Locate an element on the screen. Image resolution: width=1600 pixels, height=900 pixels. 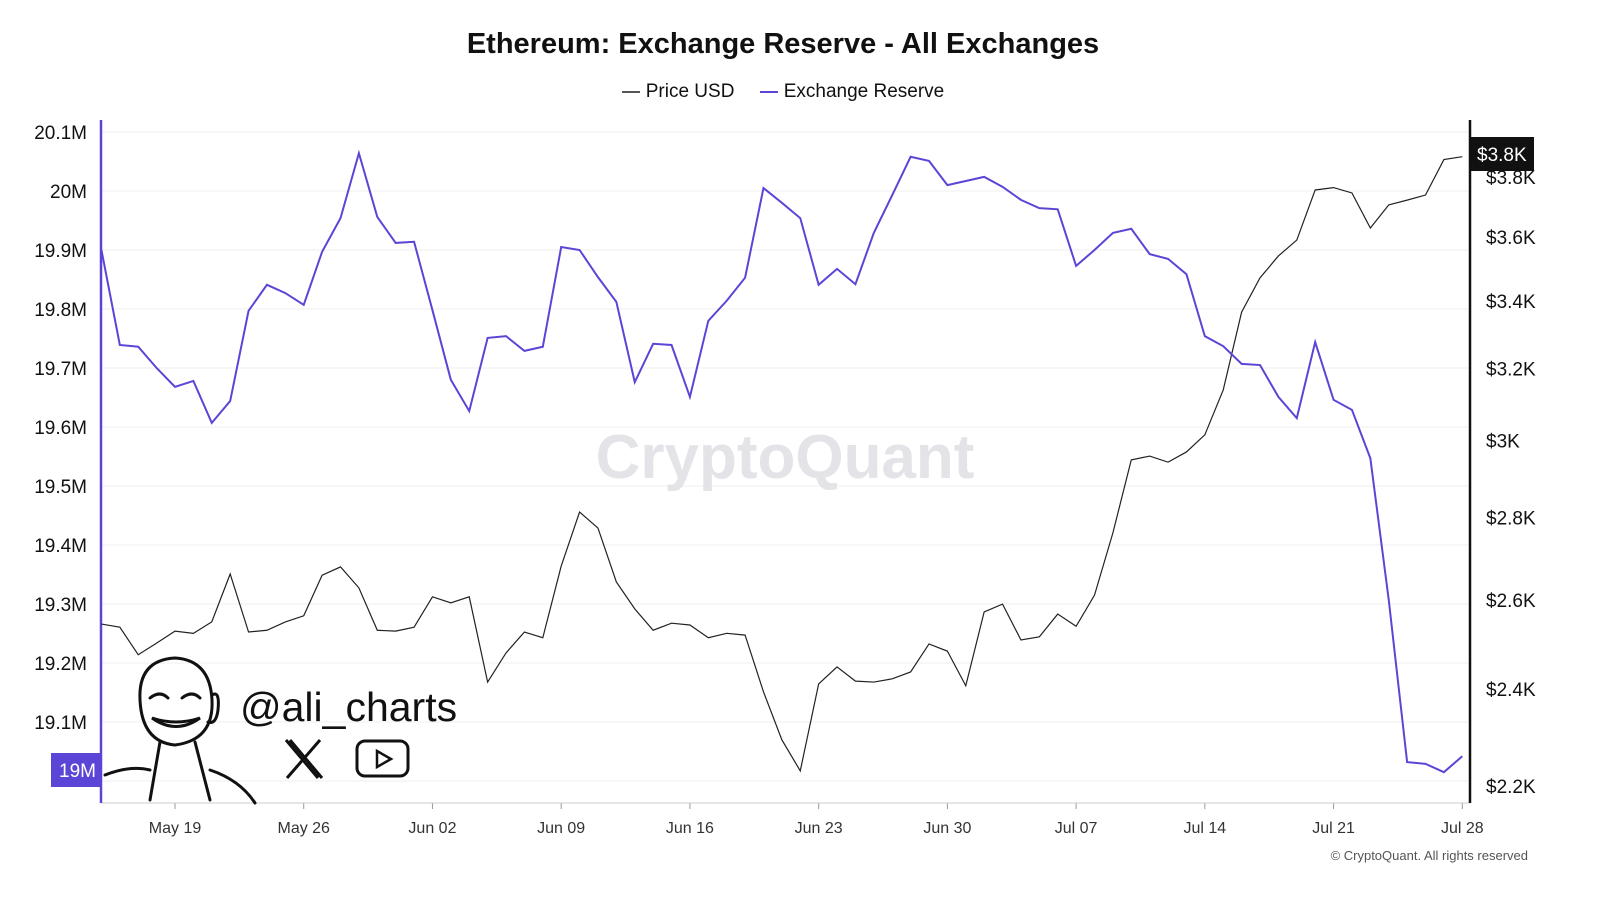
right-tick-label: $3.6K is located at coordinates (1511, 238).